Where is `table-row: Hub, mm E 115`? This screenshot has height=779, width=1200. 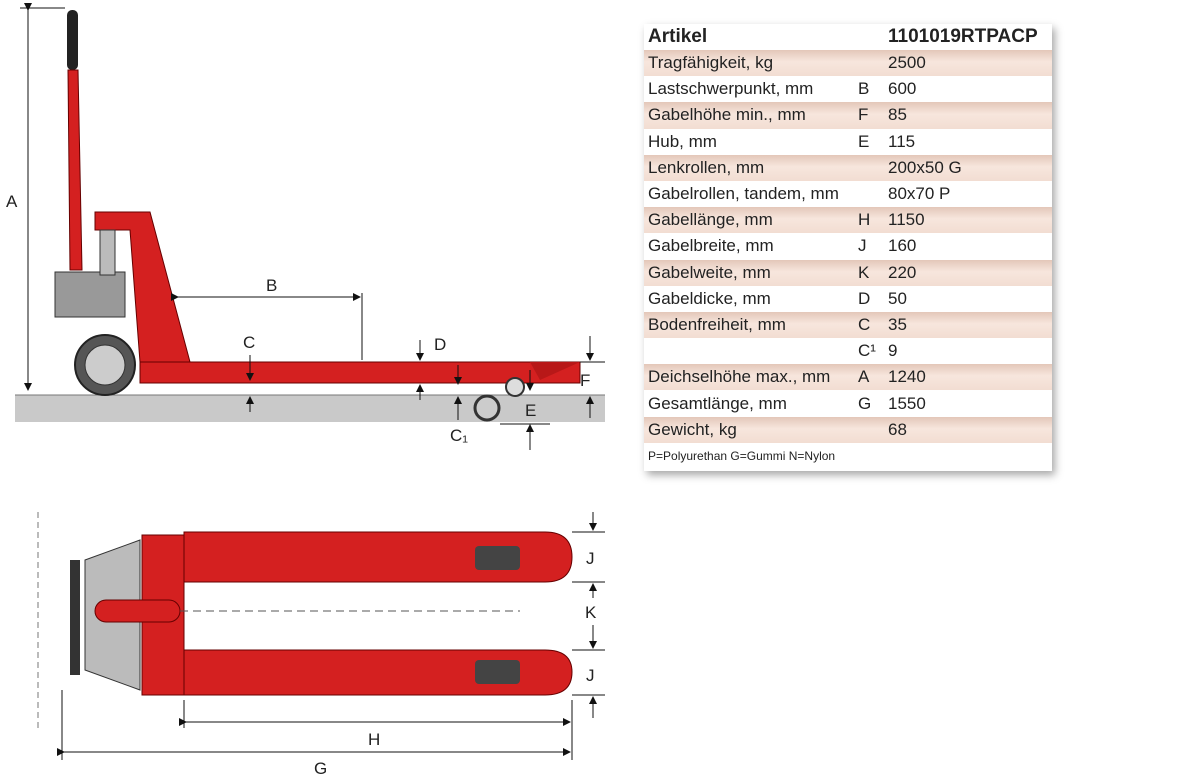 table-row: Hub, mm E 115 is located at coordinates (848, 142).